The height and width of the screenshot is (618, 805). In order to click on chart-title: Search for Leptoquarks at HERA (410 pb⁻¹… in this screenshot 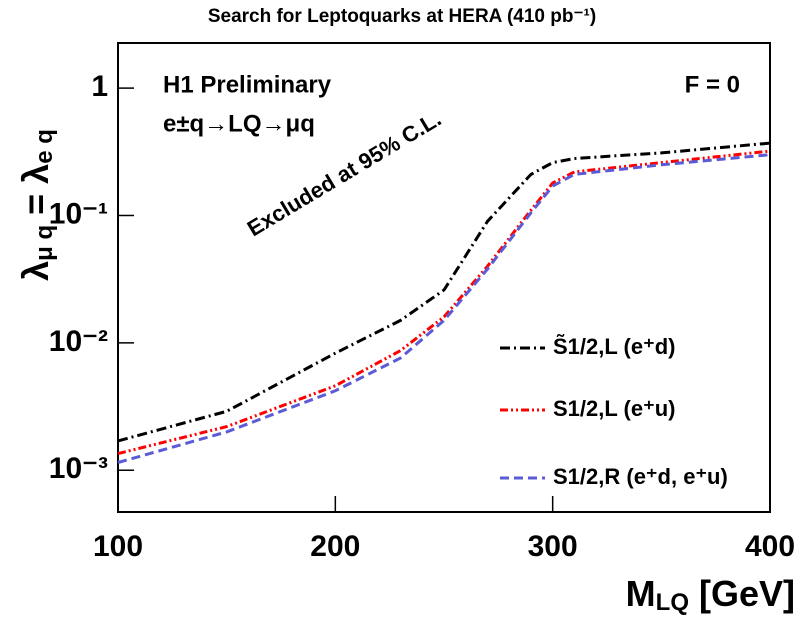, I will do `click(402, 16)`.